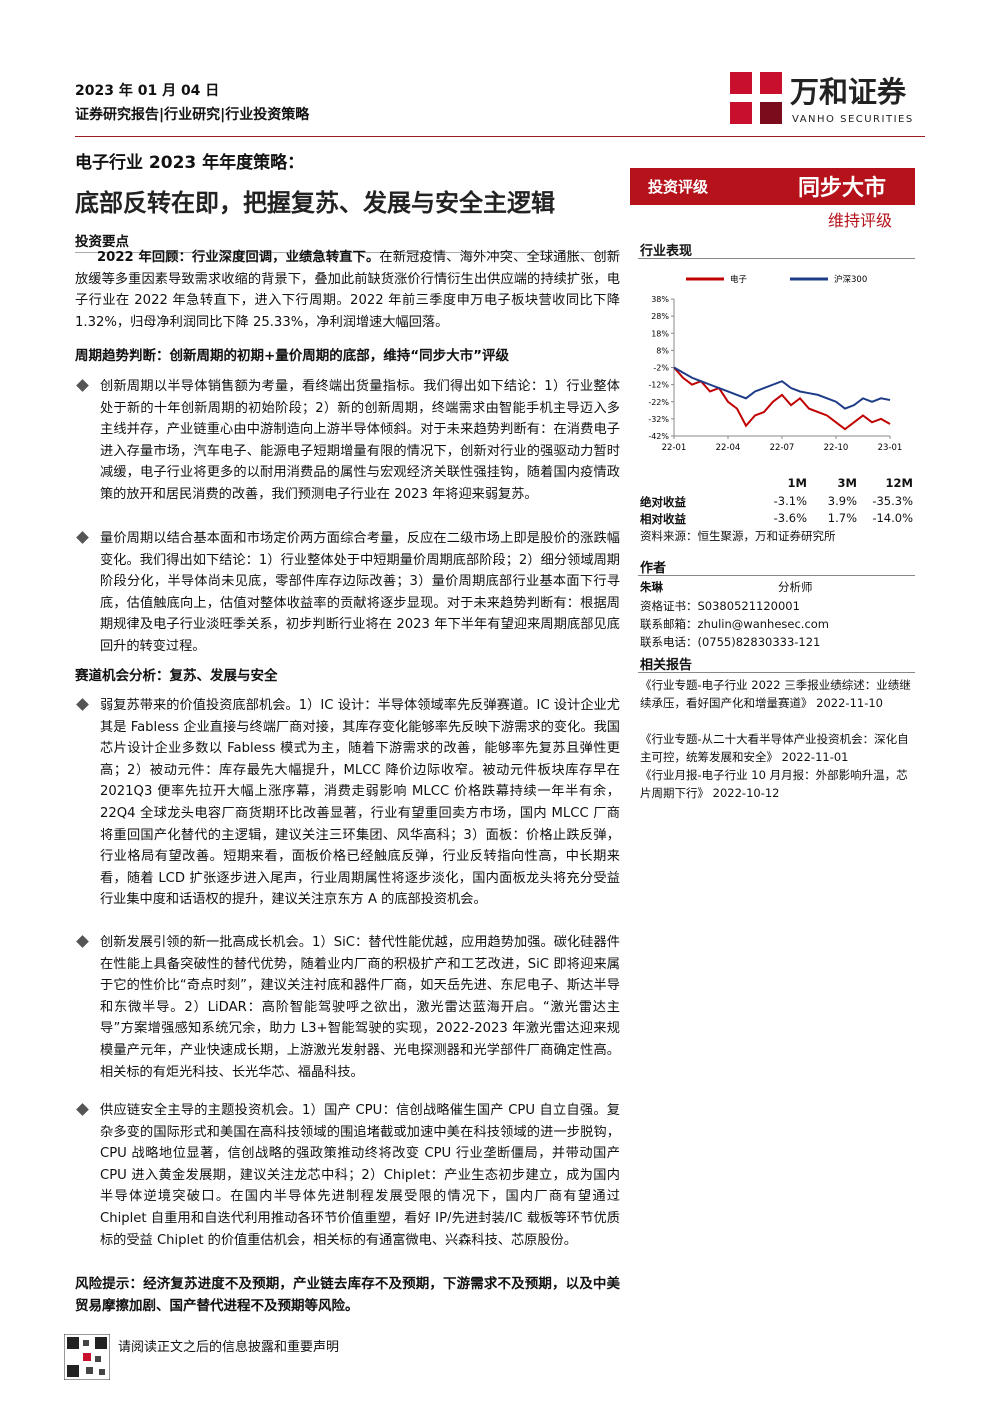 The height and width of the screenshot is (1403, 992). Describe the element at coordinates (720, 606) in the screenshot. I see `author-line: 资格证书：S0380521120001` at that location.